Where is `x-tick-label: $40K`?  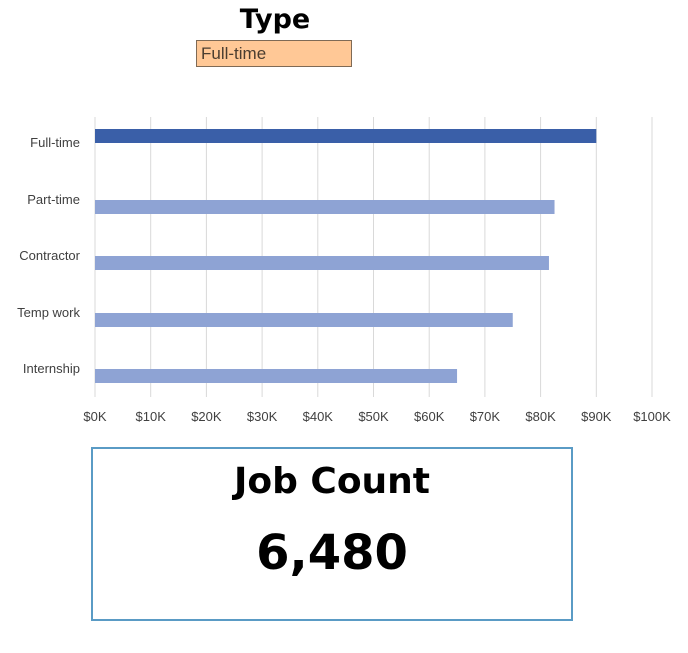
x-tick-label: $40K is located at coordinates (318, 416).